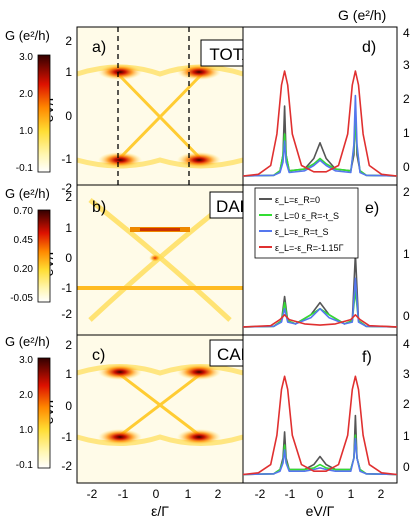 The height and width of the screenshot is (523, 415). What do you see at coordinates (406, 33) in the screenshot?
I see `rtick-d-4: 4` at bounding box center [406, 33].